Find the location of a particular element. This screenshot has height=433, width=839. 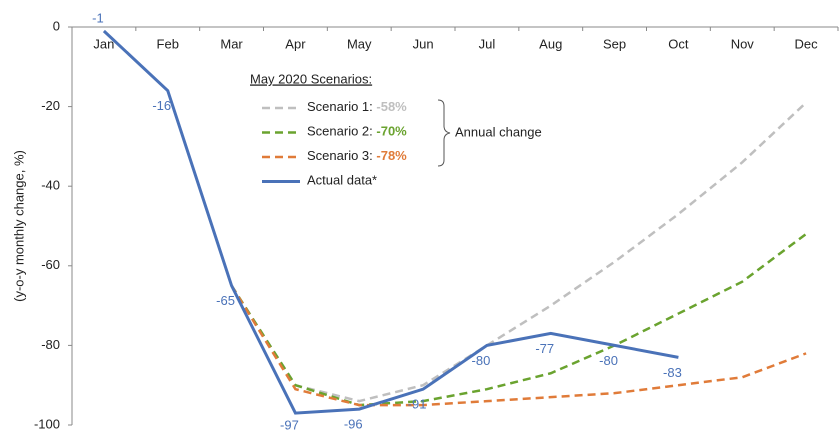

y-tick-label: -40 is located at coordinates (50, 185).